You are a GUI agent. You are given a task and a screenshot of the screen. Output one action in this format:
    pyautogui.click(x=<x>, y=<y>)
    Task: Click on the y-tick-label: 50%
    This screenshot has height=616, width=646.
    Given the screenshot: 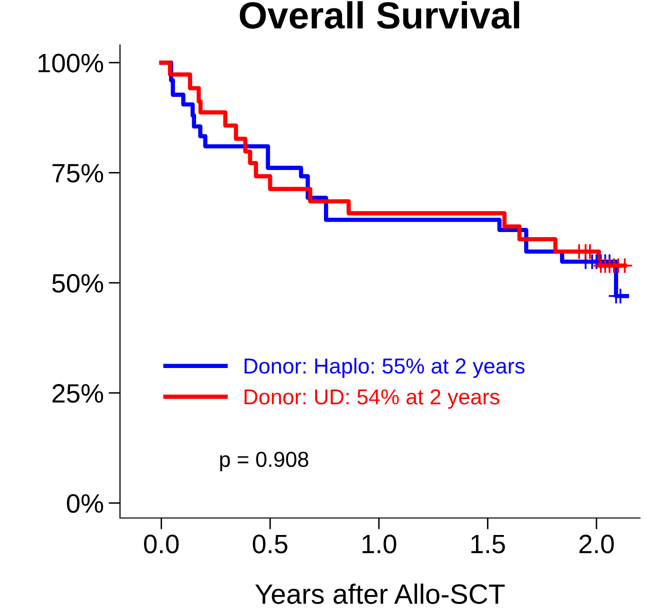 What is the action you would take?
    pyautogui.click(x=78, y=283)
    